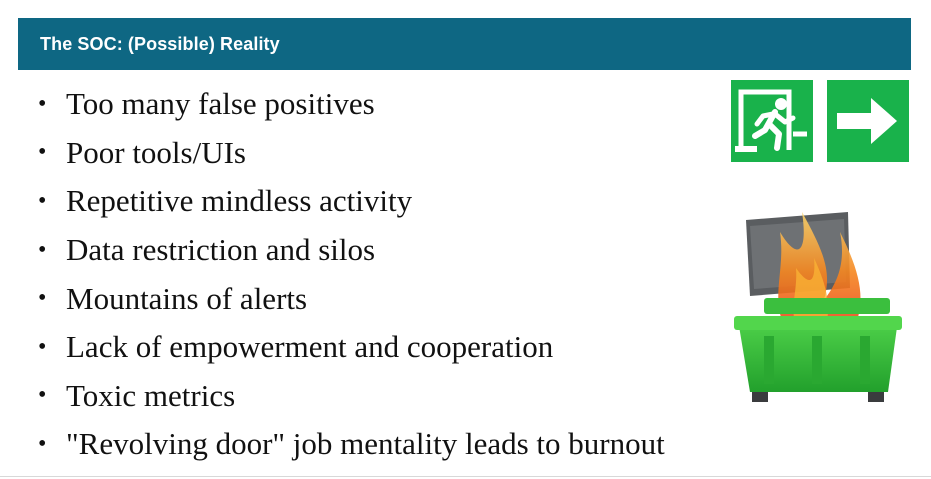 This screenshot has width=931, height=479. What do you see at coordinates (310, 347) in the screenshot?
I see `bullet-text: Lack of empowerment and cooperation` at bounding box center [310, 347].